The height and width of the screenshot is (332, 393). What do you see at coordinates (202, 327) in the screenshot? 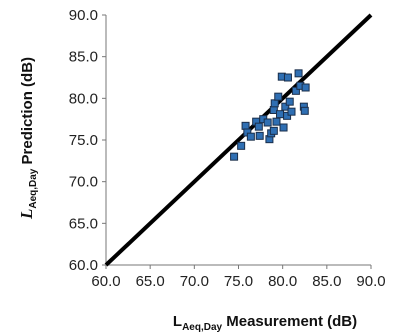
I see `x-axis-label-sub: Aeq,Day` at bounding box center [202, 327].